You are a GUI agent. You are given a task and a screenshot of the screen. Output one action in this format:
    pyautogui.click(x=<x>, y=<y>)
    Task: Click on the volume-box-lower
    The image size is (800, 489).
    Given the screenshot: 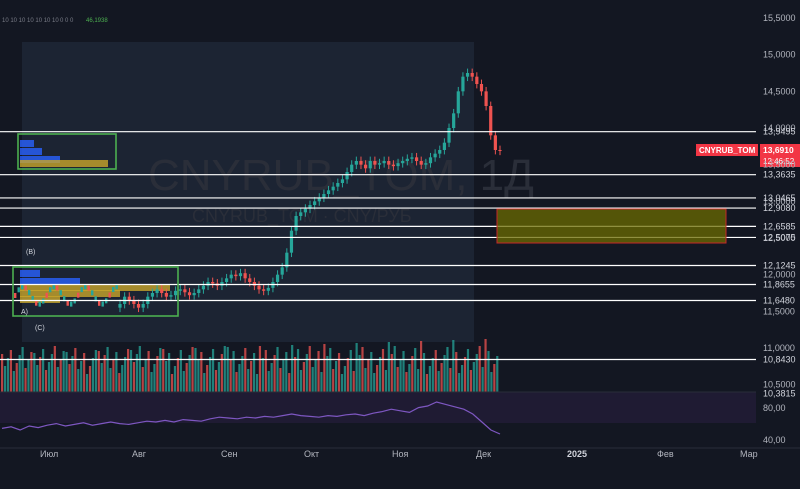 What is the action you would take?
    pyautogui.click(x=95, y=291)
    